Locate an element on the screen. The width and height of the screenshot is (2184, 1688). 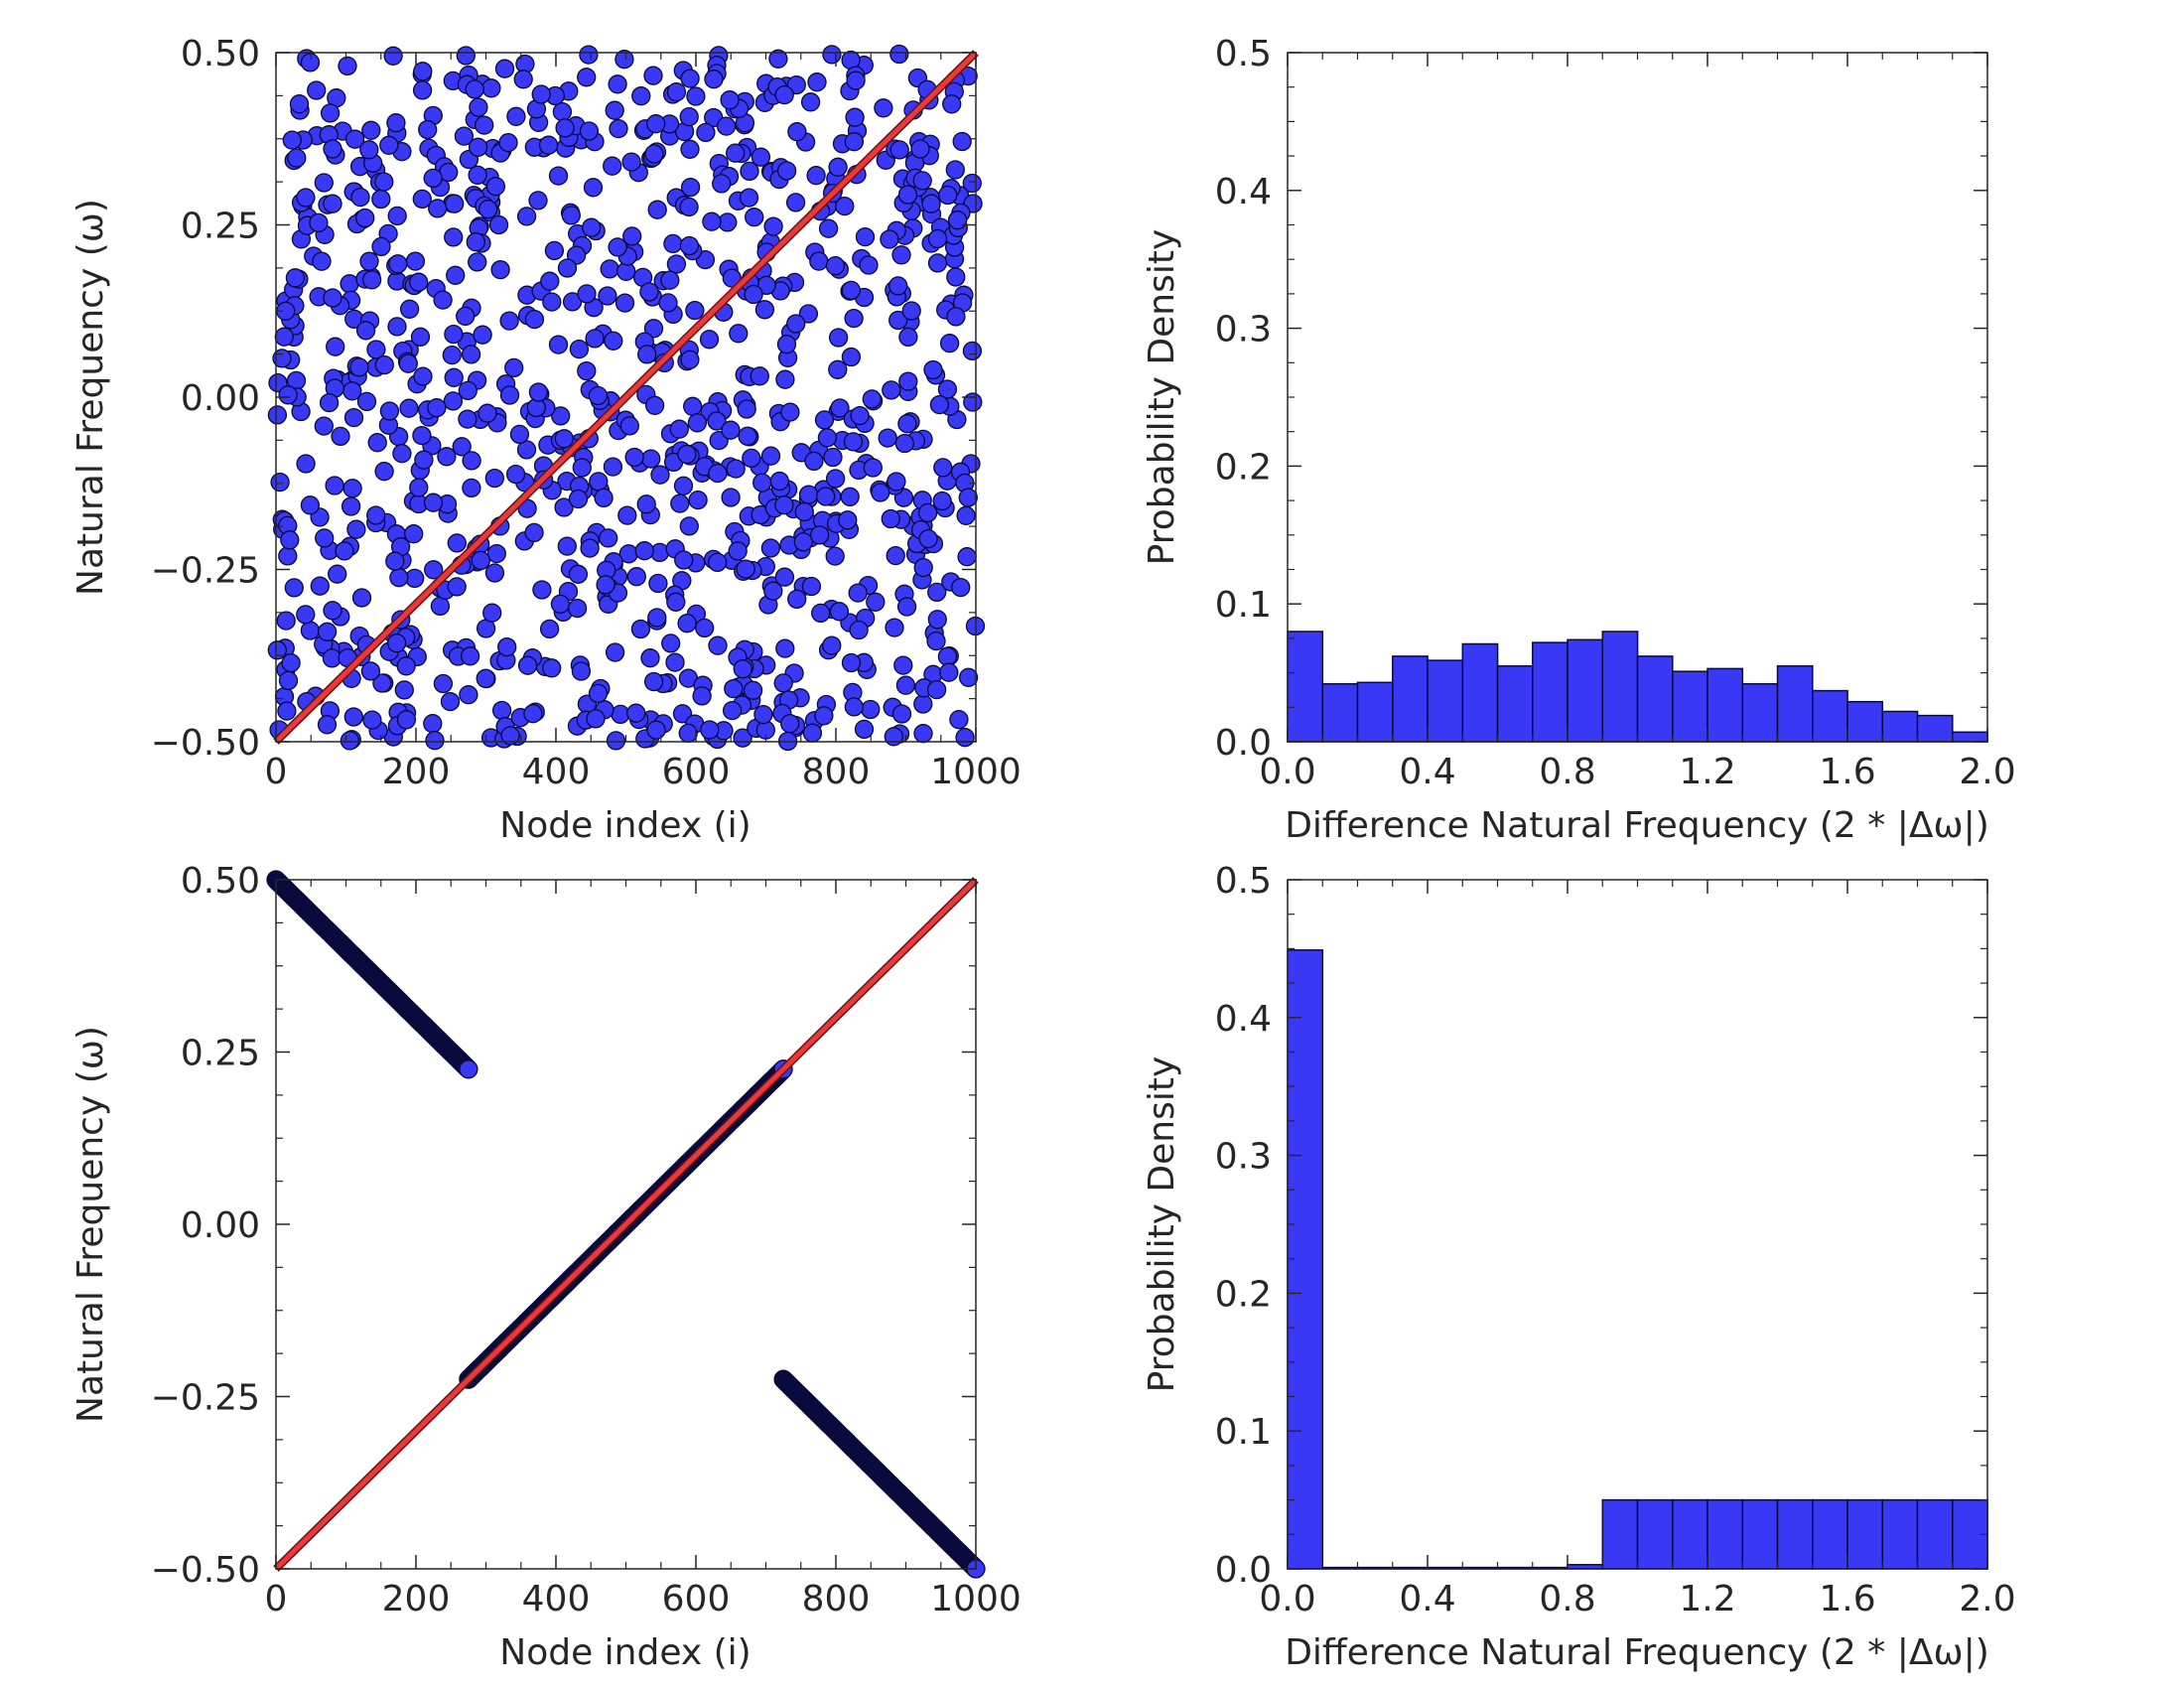
x-tick-label: 800 is located at coordinates (836, 1599).